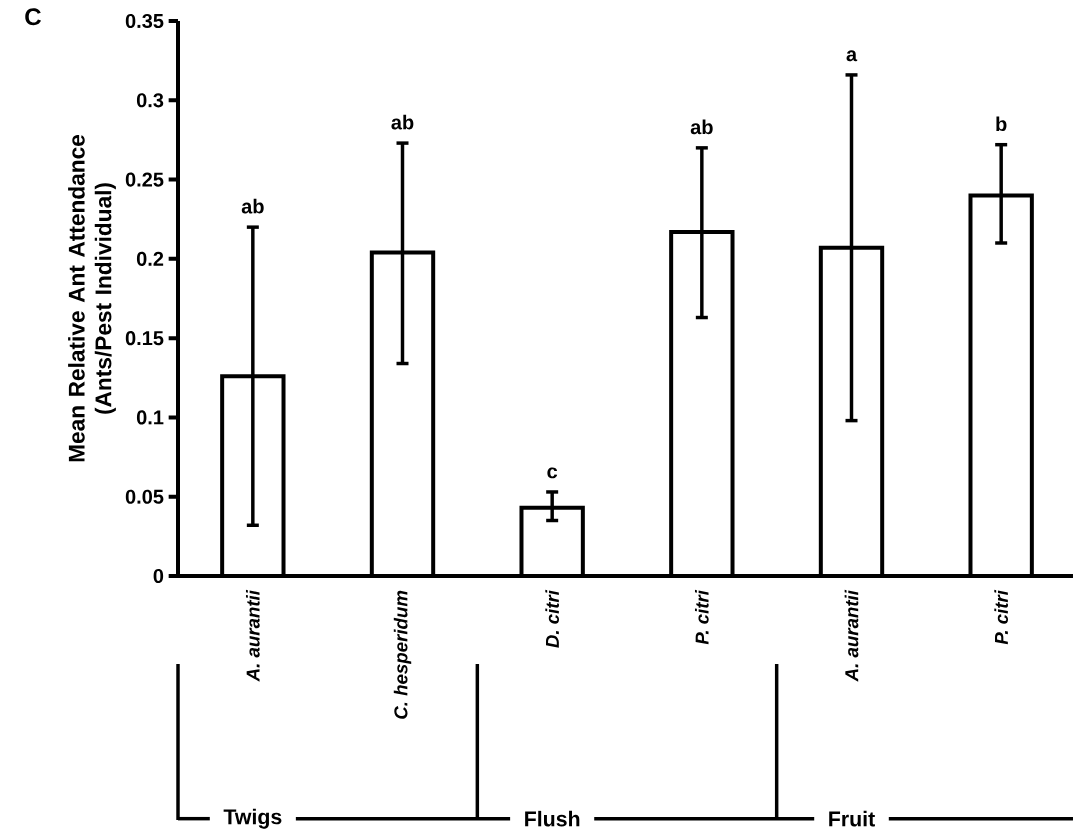 This screenshot has width=1073, height=833. What do you see at coordinates (92, 298) in the screenshot?
I see `y-axis-title: Mean Relative Ant Attendance (Ants/Pest Individual)` at bounding box center [92, 298].